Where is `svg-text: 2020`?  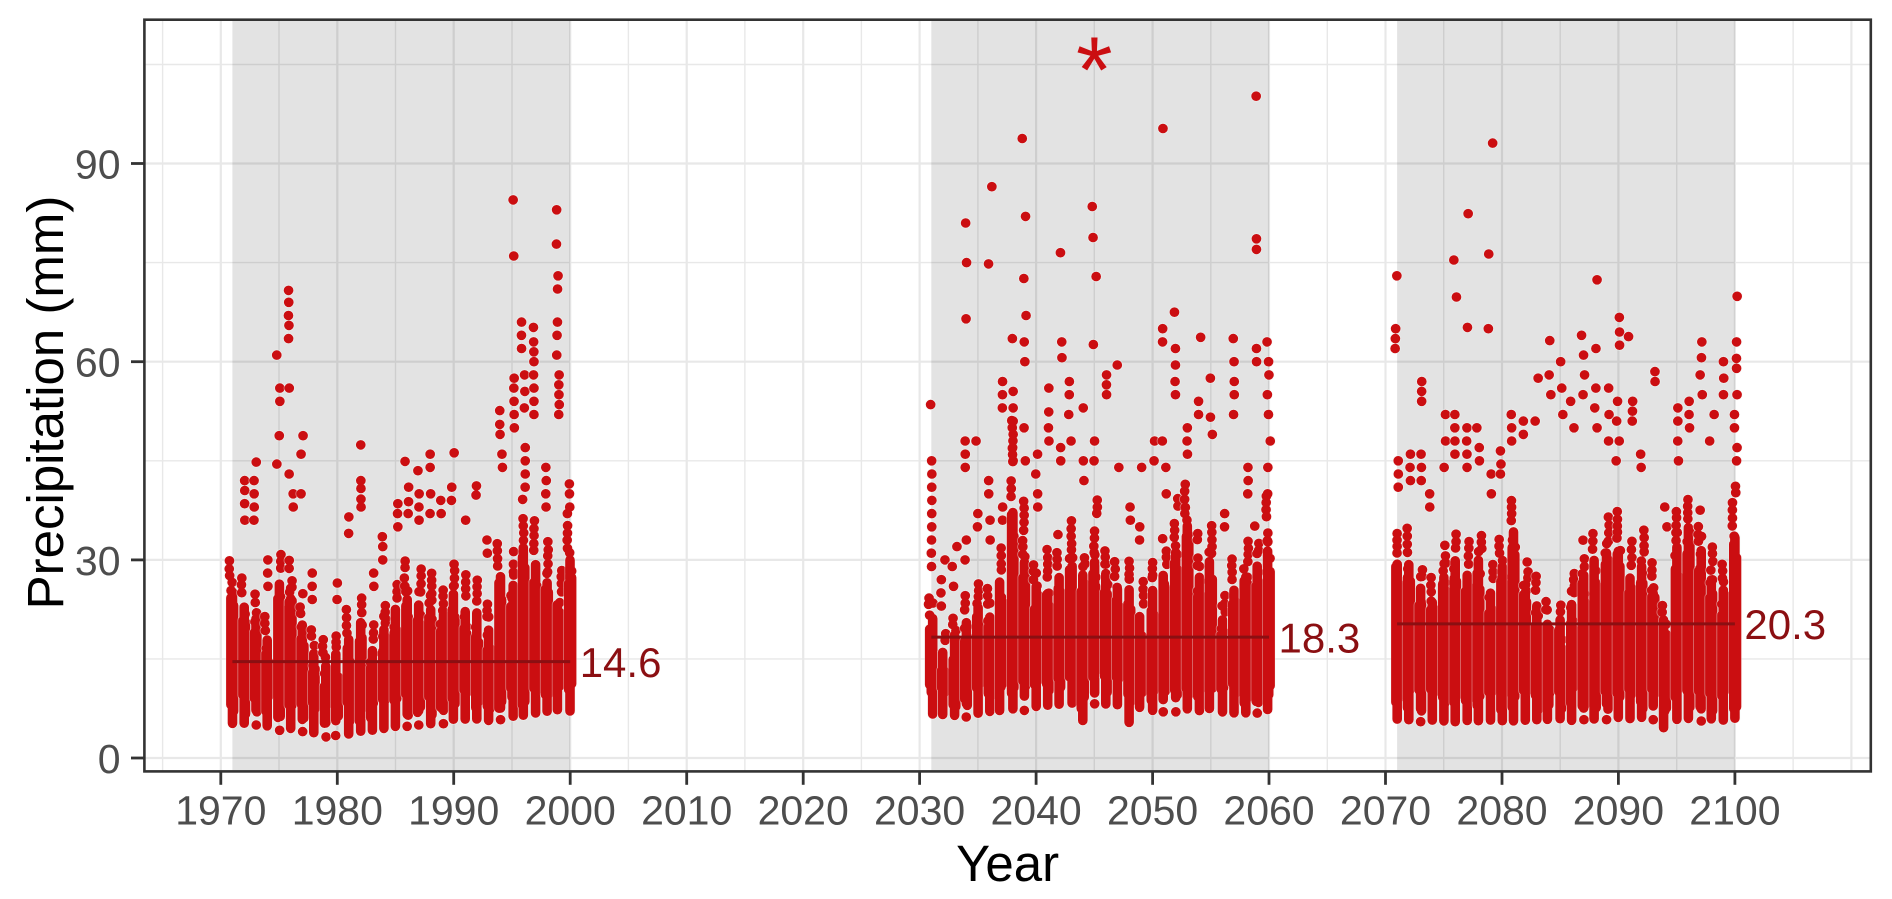 svg-text: 2020 is located at coordinates (803, 811).